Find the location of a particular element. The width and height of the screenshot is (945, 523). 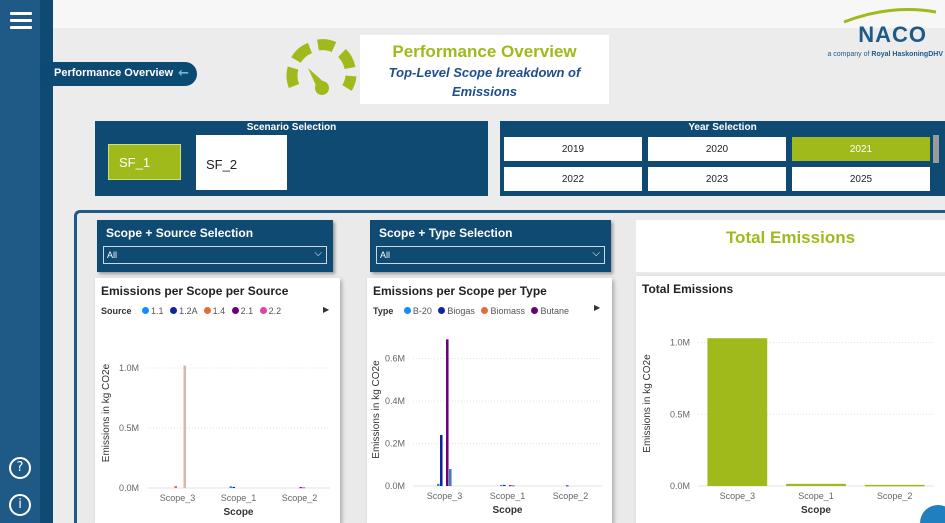

scope-type-slicer-title: Scope + Type Selection is located at coordinates (446, 233).